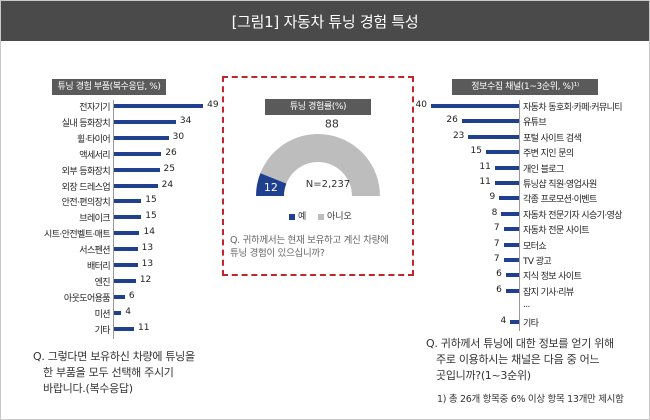  I want to click on right-bar-value: 26, so click(452, 120).